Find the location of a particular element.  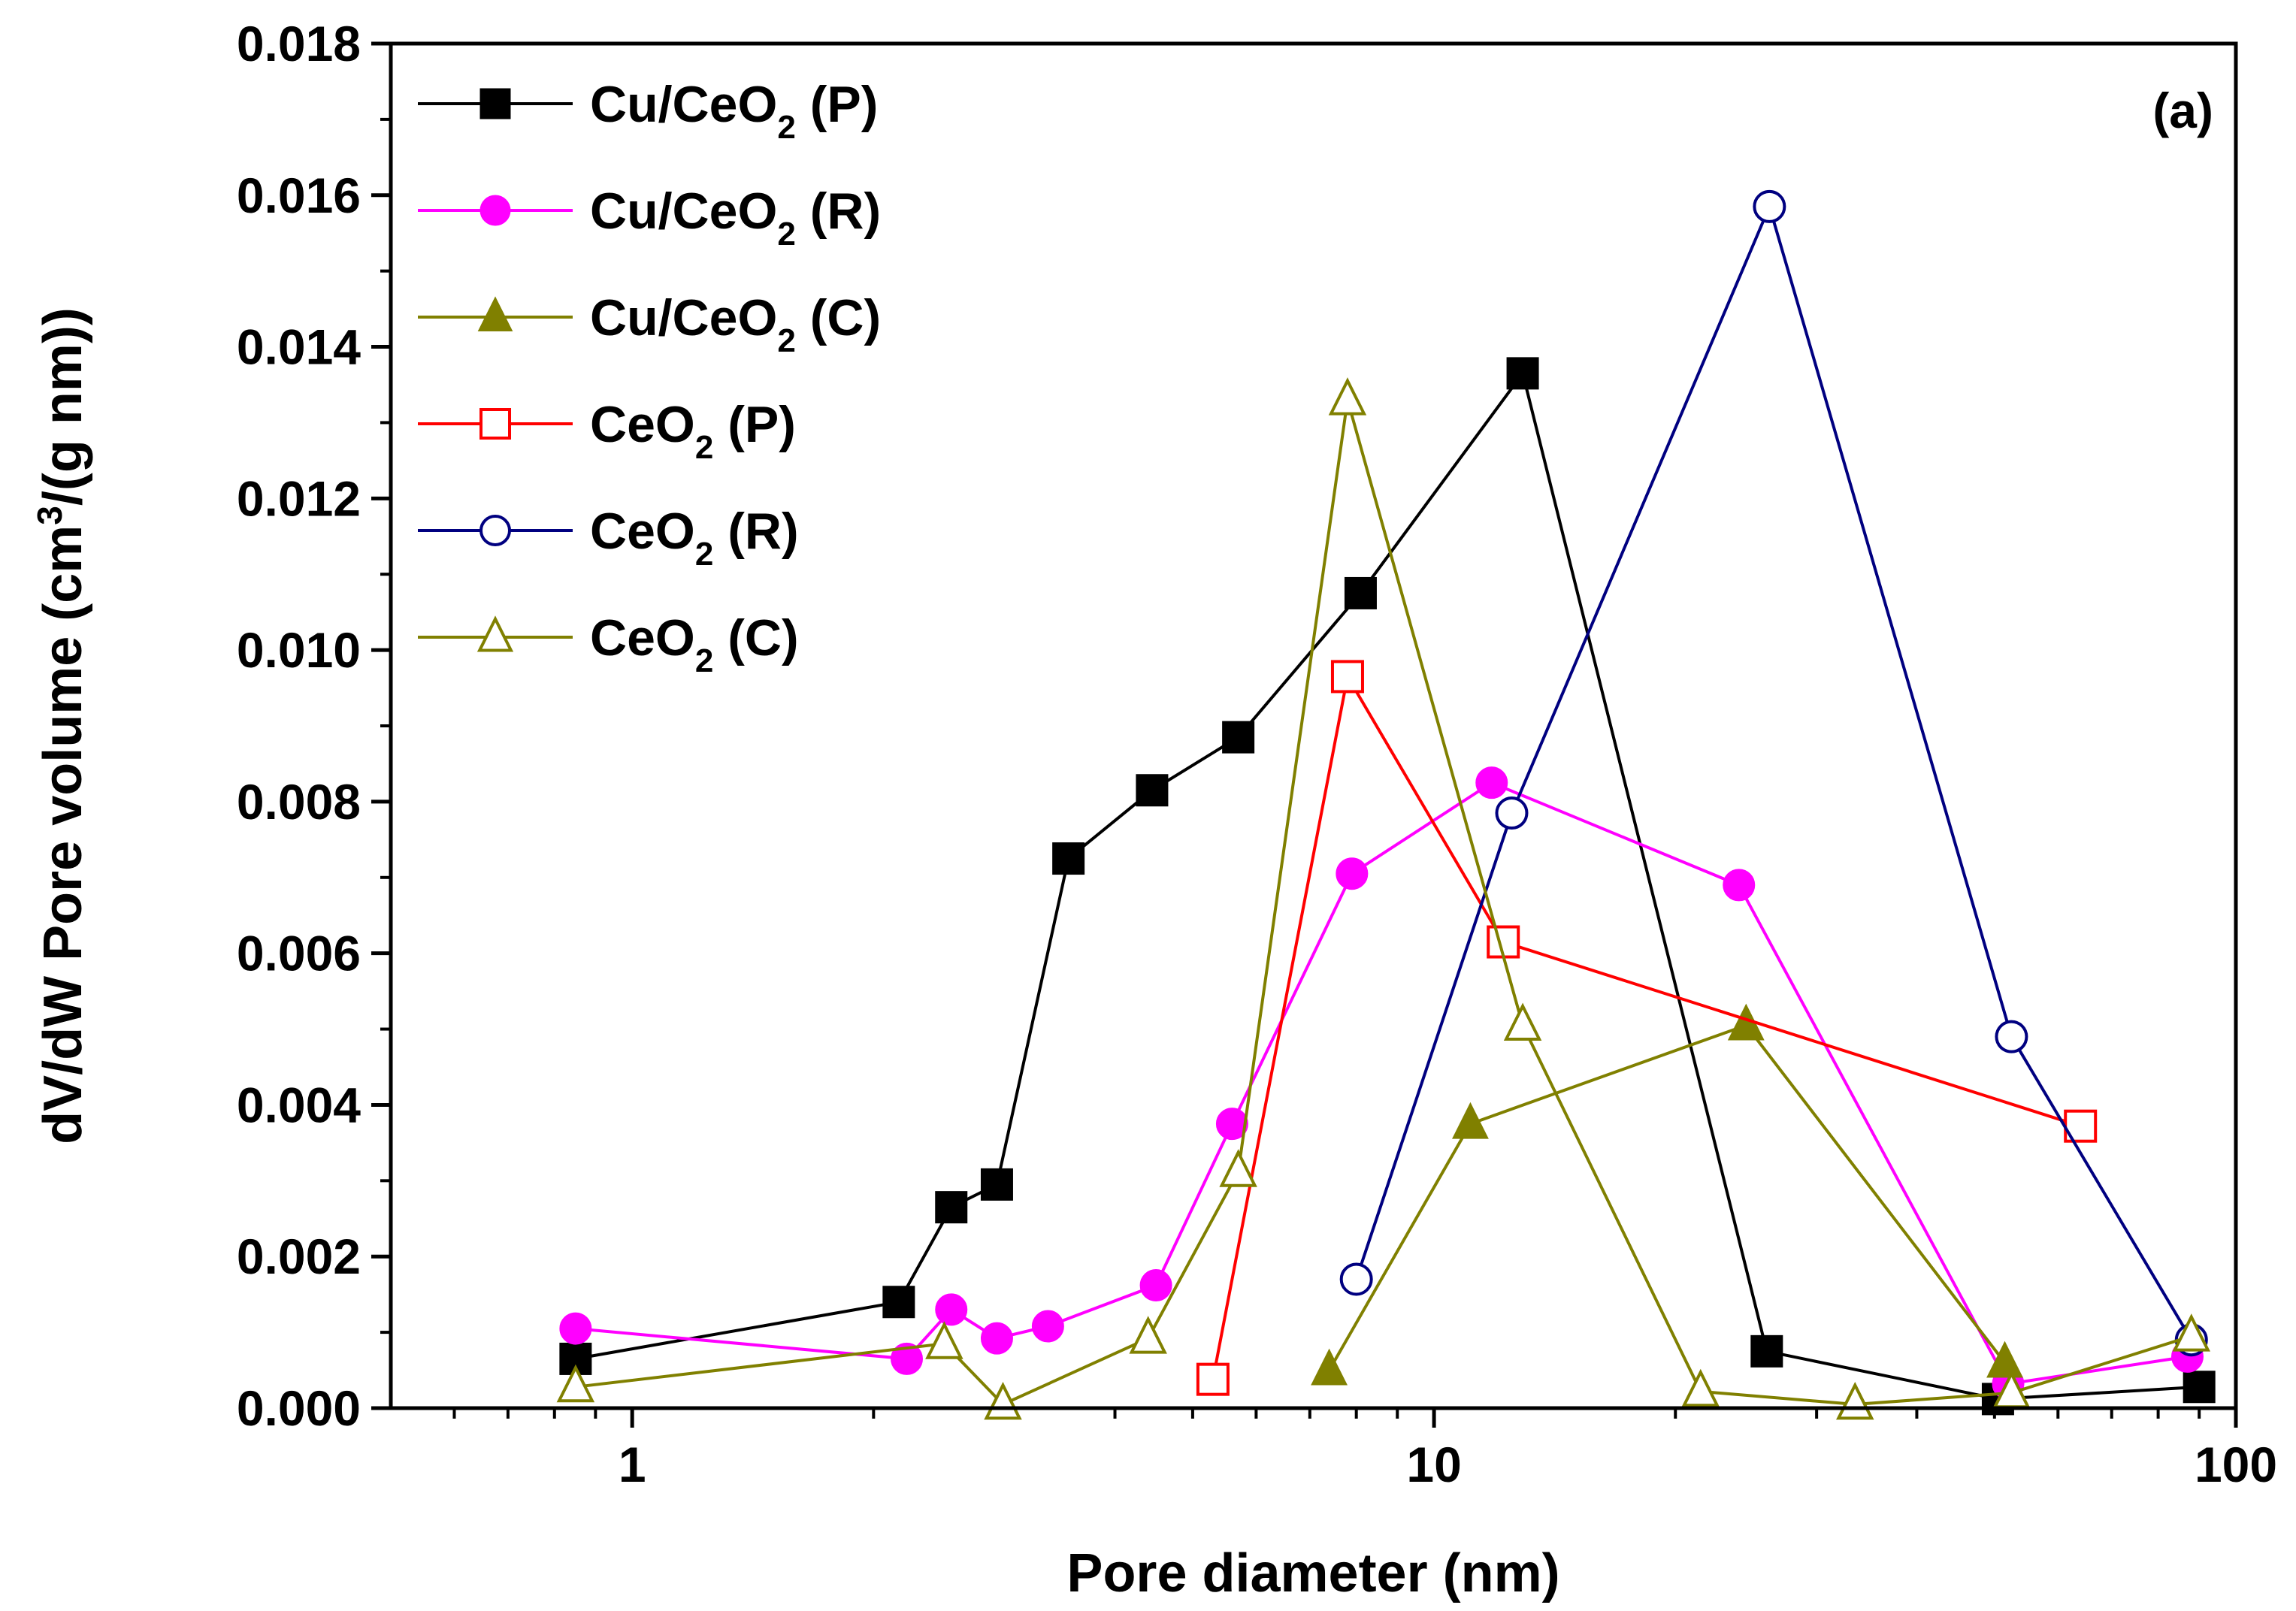

y-axis-title: dV/dW Pore volume (cm3/(g nm)) is located at coordinates (62, 725).